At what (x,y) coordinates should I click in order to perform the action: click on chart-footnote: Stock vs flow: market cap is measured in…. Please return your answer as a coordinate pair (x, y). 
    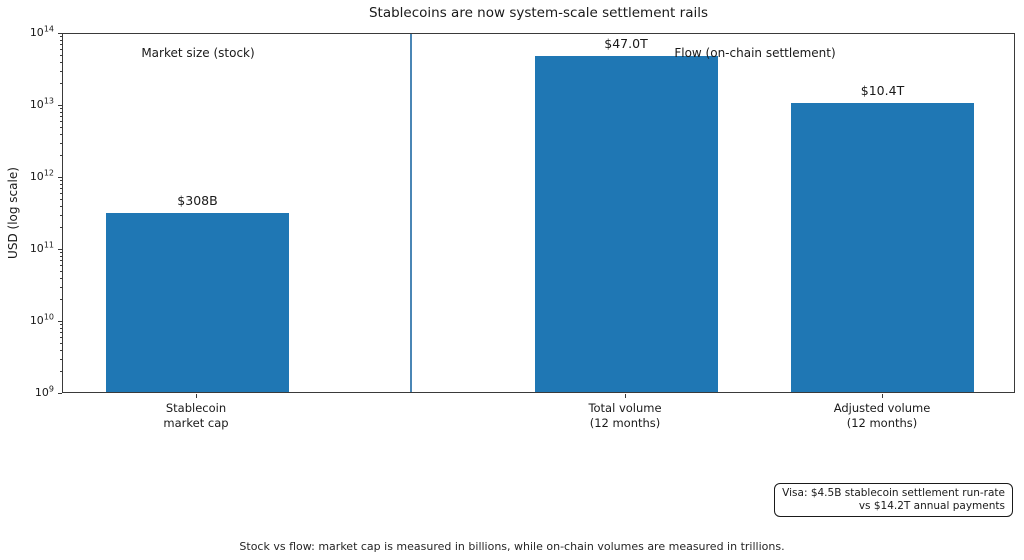
    Looking at the image, I should click on (512, 546).